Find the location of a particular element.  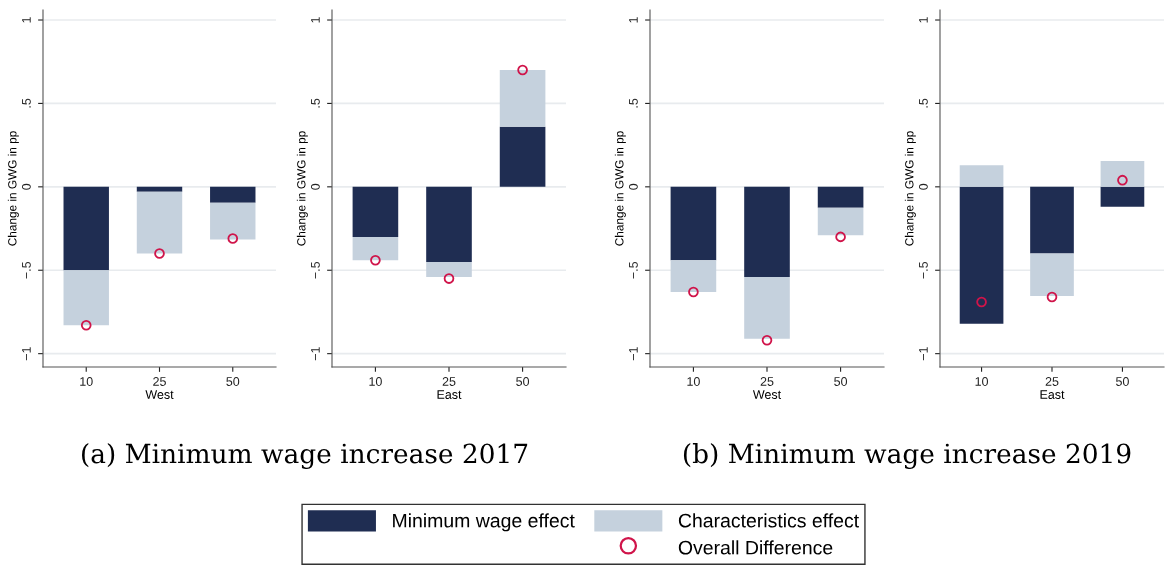

legend-label: Overall Difference is located at coordinates (755, 547).